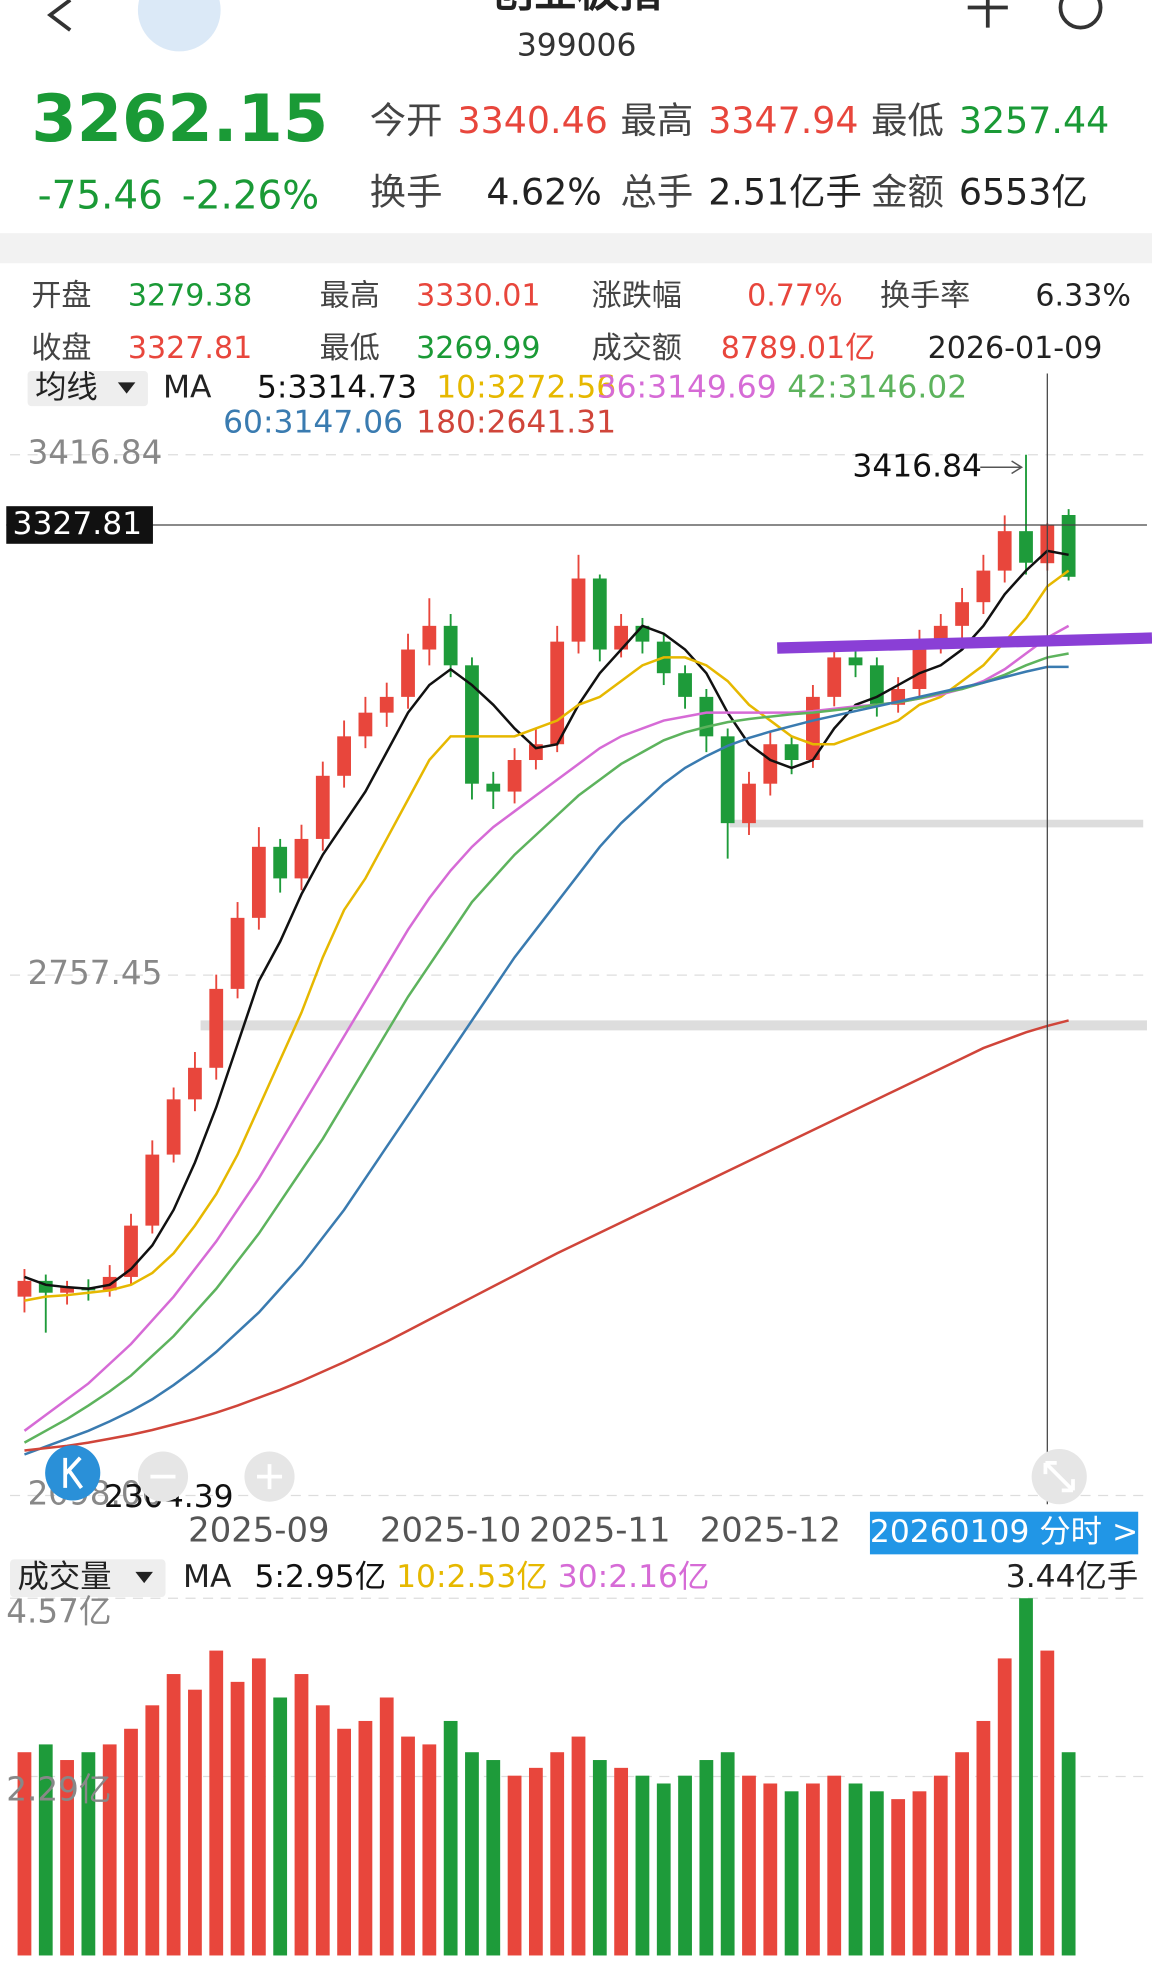 The width and height of the screenshot is (1152, 1966). What do you see at coordinates (61, 348) in the screenshot?
I see `info-label: 收盘` at bounding box center [61, 348].